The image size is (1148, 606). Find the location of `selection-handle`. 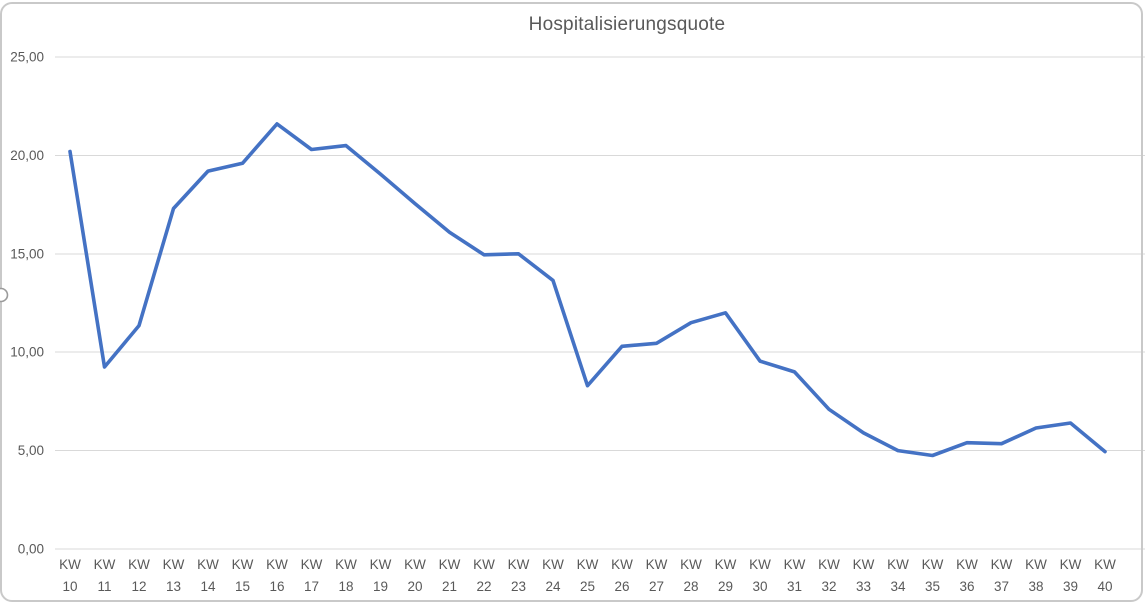

selection-handle is located at coordinates (4, 295).